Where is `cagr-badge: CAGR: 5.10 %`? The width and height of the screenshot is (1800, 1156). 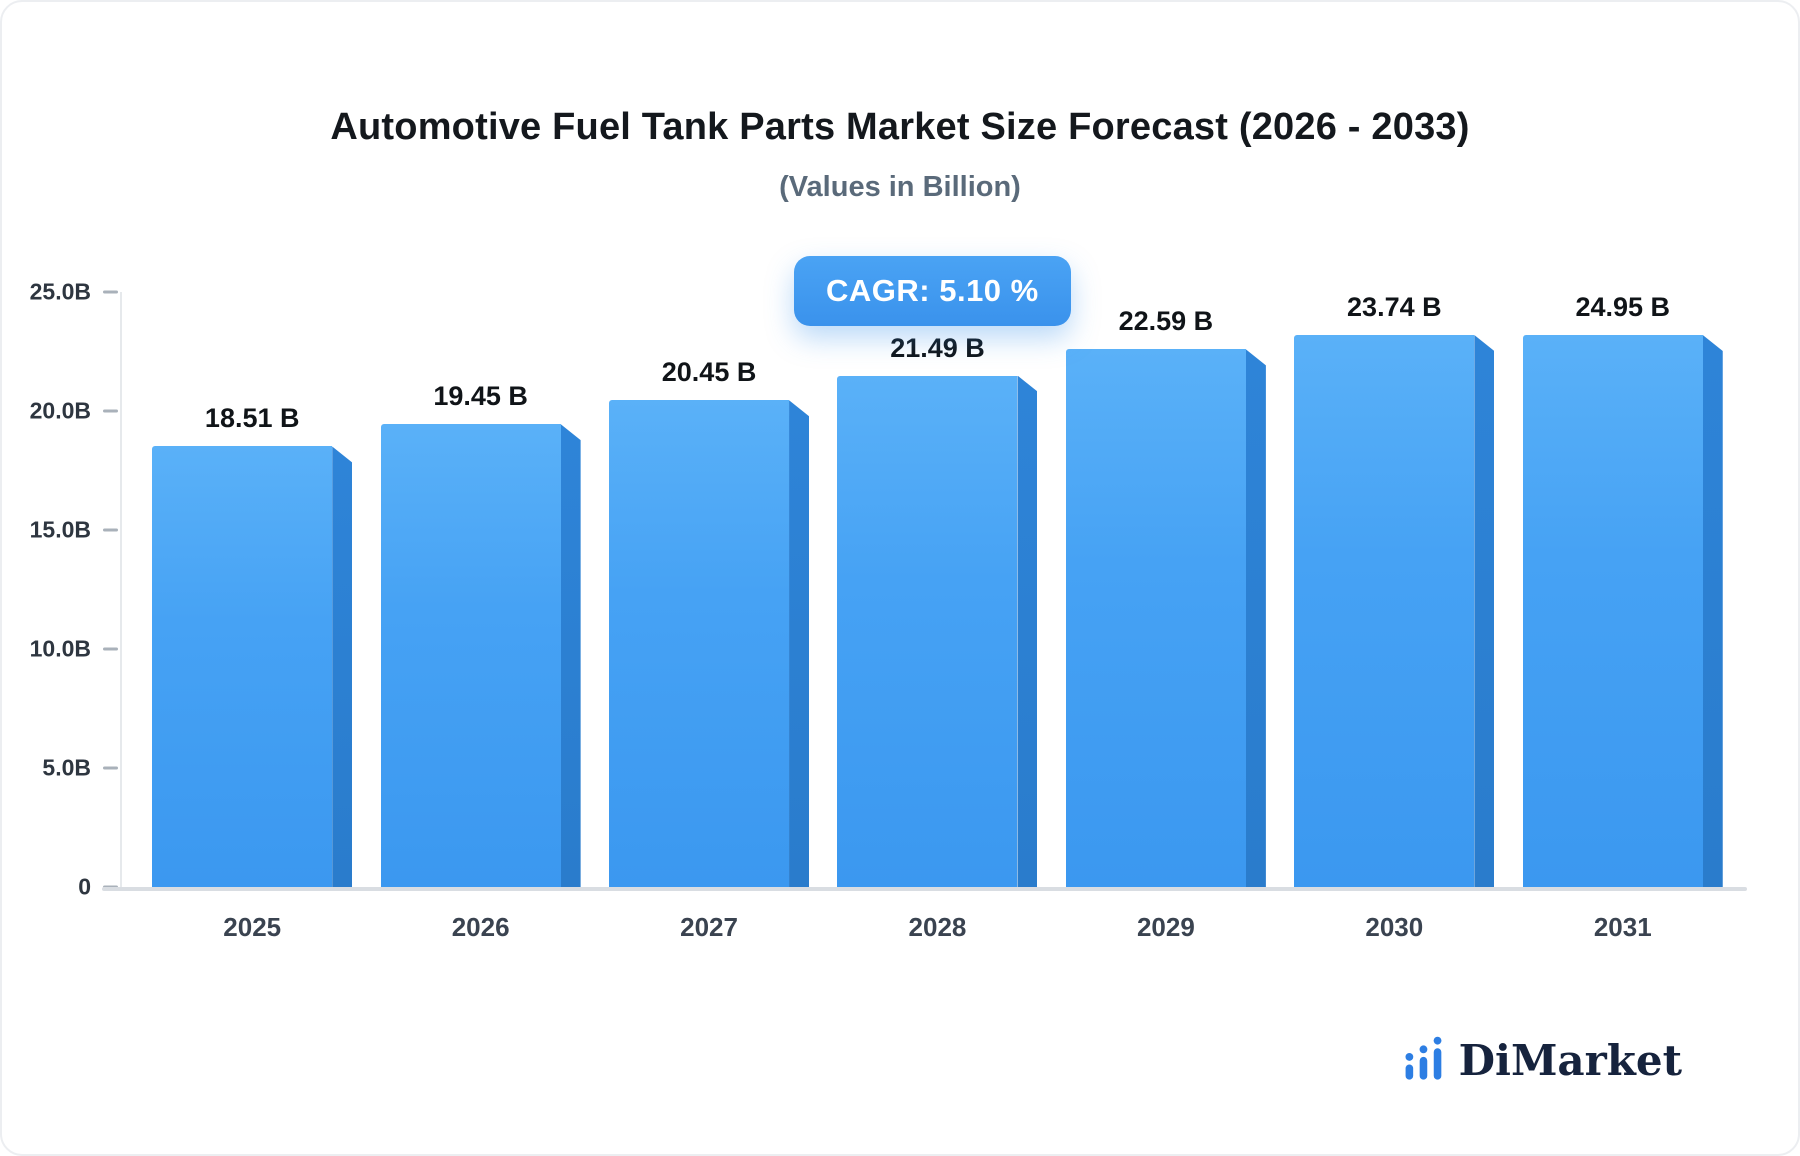
cagr-badge: CAGR: 5.10 % is located at coordinates (932, 291).